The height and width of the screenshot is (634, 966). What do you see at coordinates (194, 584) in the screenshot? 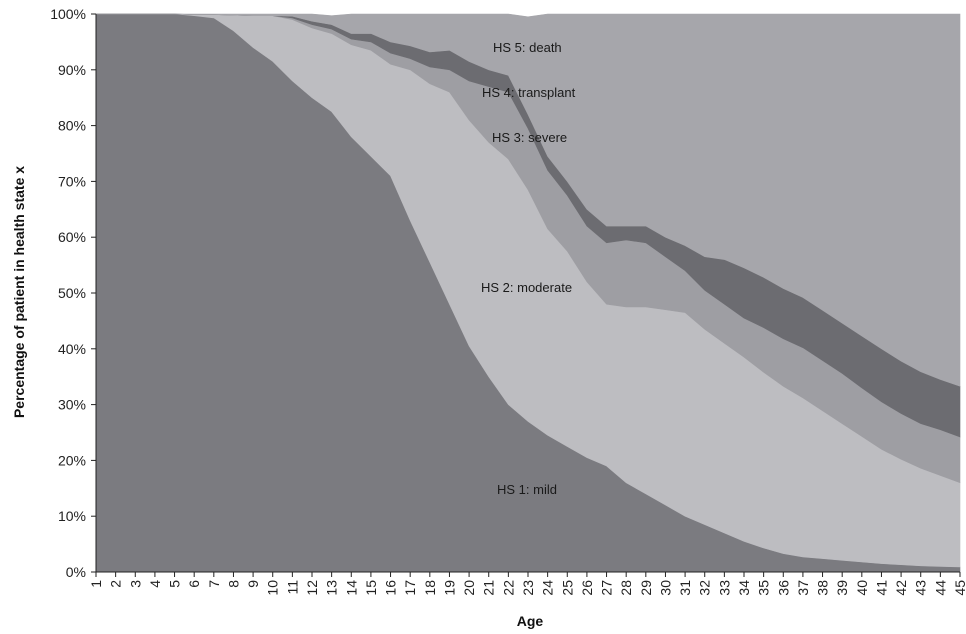
I see `x-tick-label: 6` at bounding box center [194, 584].